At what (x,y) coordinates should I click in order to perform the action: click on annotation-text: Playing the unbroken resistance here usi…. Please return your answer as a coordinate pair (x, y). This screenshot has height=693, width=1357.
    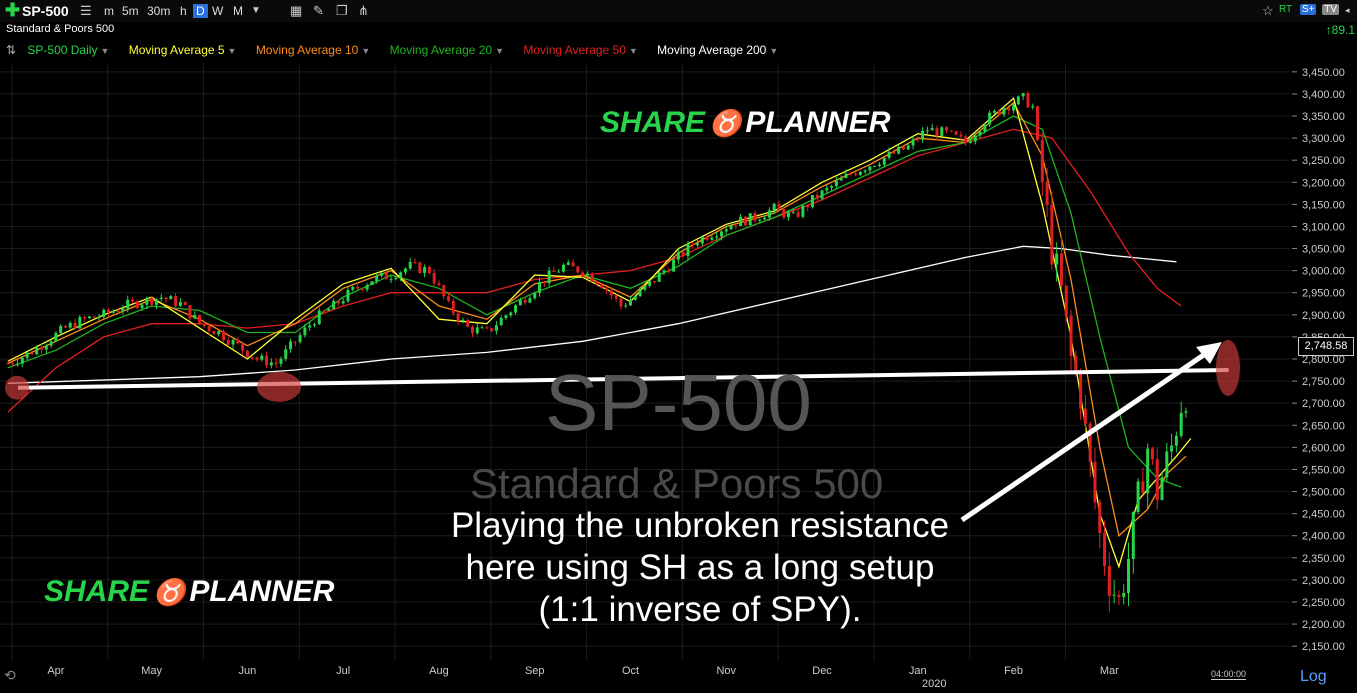
    Looking at the image, I should click on (700, 568).